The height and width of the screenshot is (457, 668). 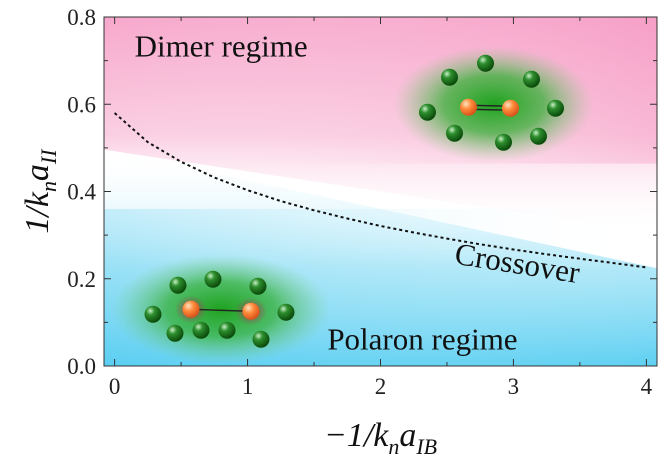 I want to click on y-tick-label: 0.0, so click(x=81, y=366).